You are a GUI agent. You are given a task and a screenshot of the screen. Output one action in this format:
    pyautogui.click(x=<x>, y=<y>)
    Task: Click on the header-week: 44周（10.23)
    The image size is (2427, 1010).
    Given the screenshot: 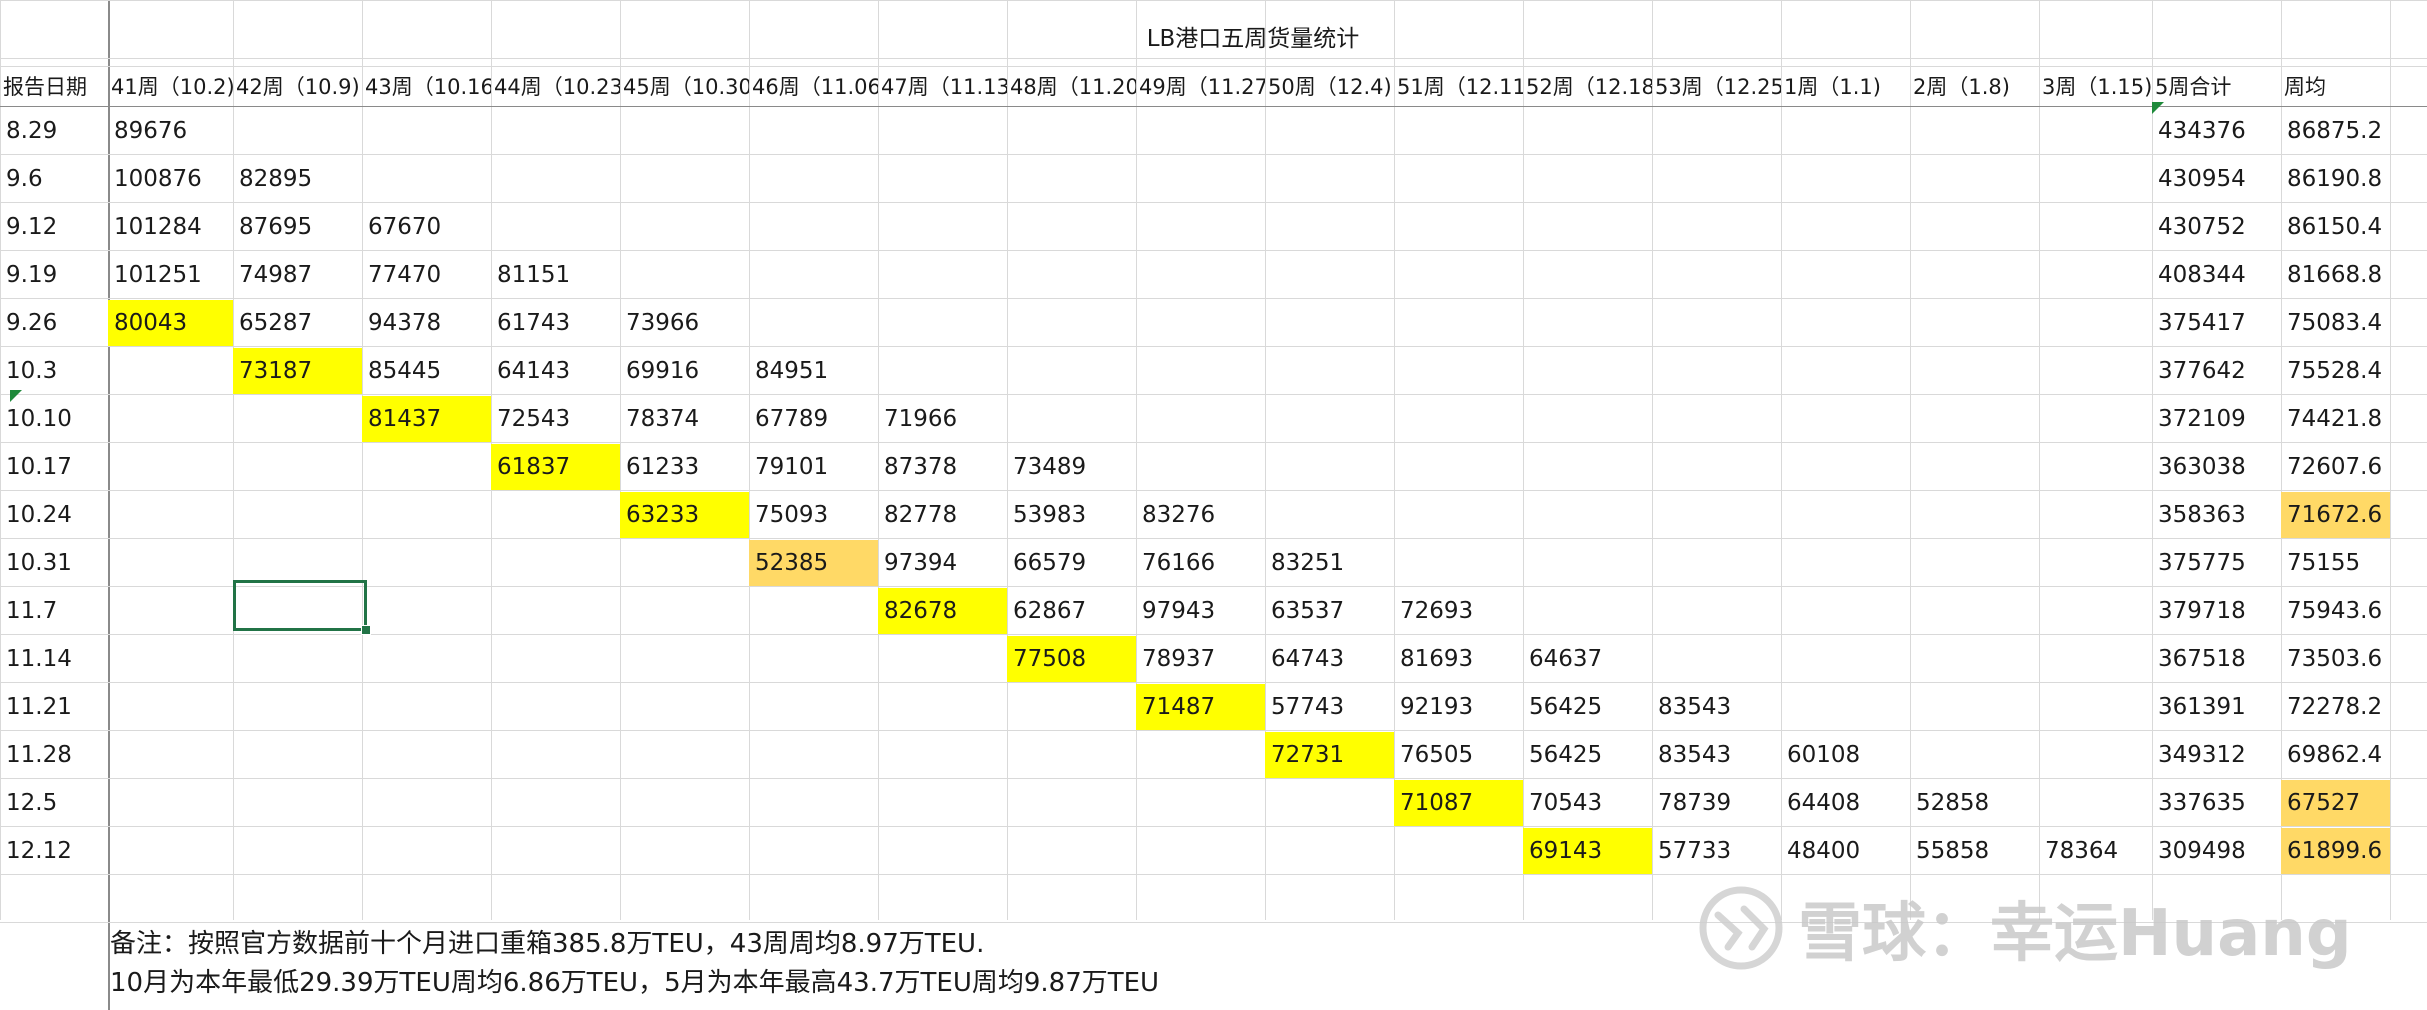 What is the action you would take?
    pyautogui.click(x=557, y=87)
    